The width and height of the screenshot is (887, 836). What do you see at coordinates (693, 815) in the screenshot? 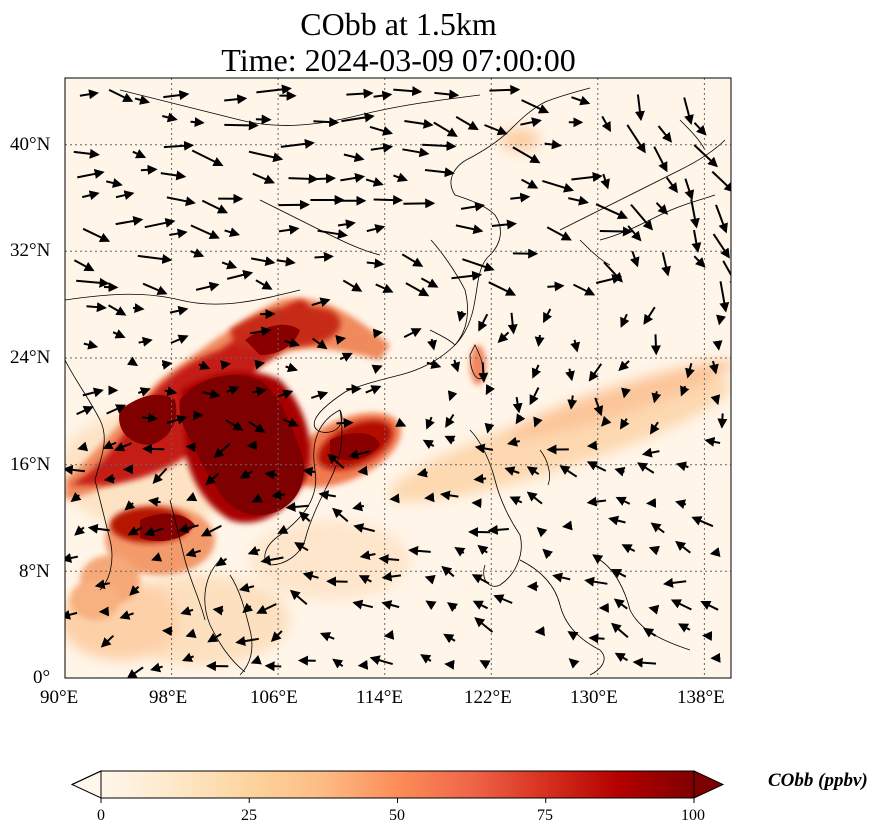
I see `colorbar-tick-label: 100` at bounding box center [693, 815].